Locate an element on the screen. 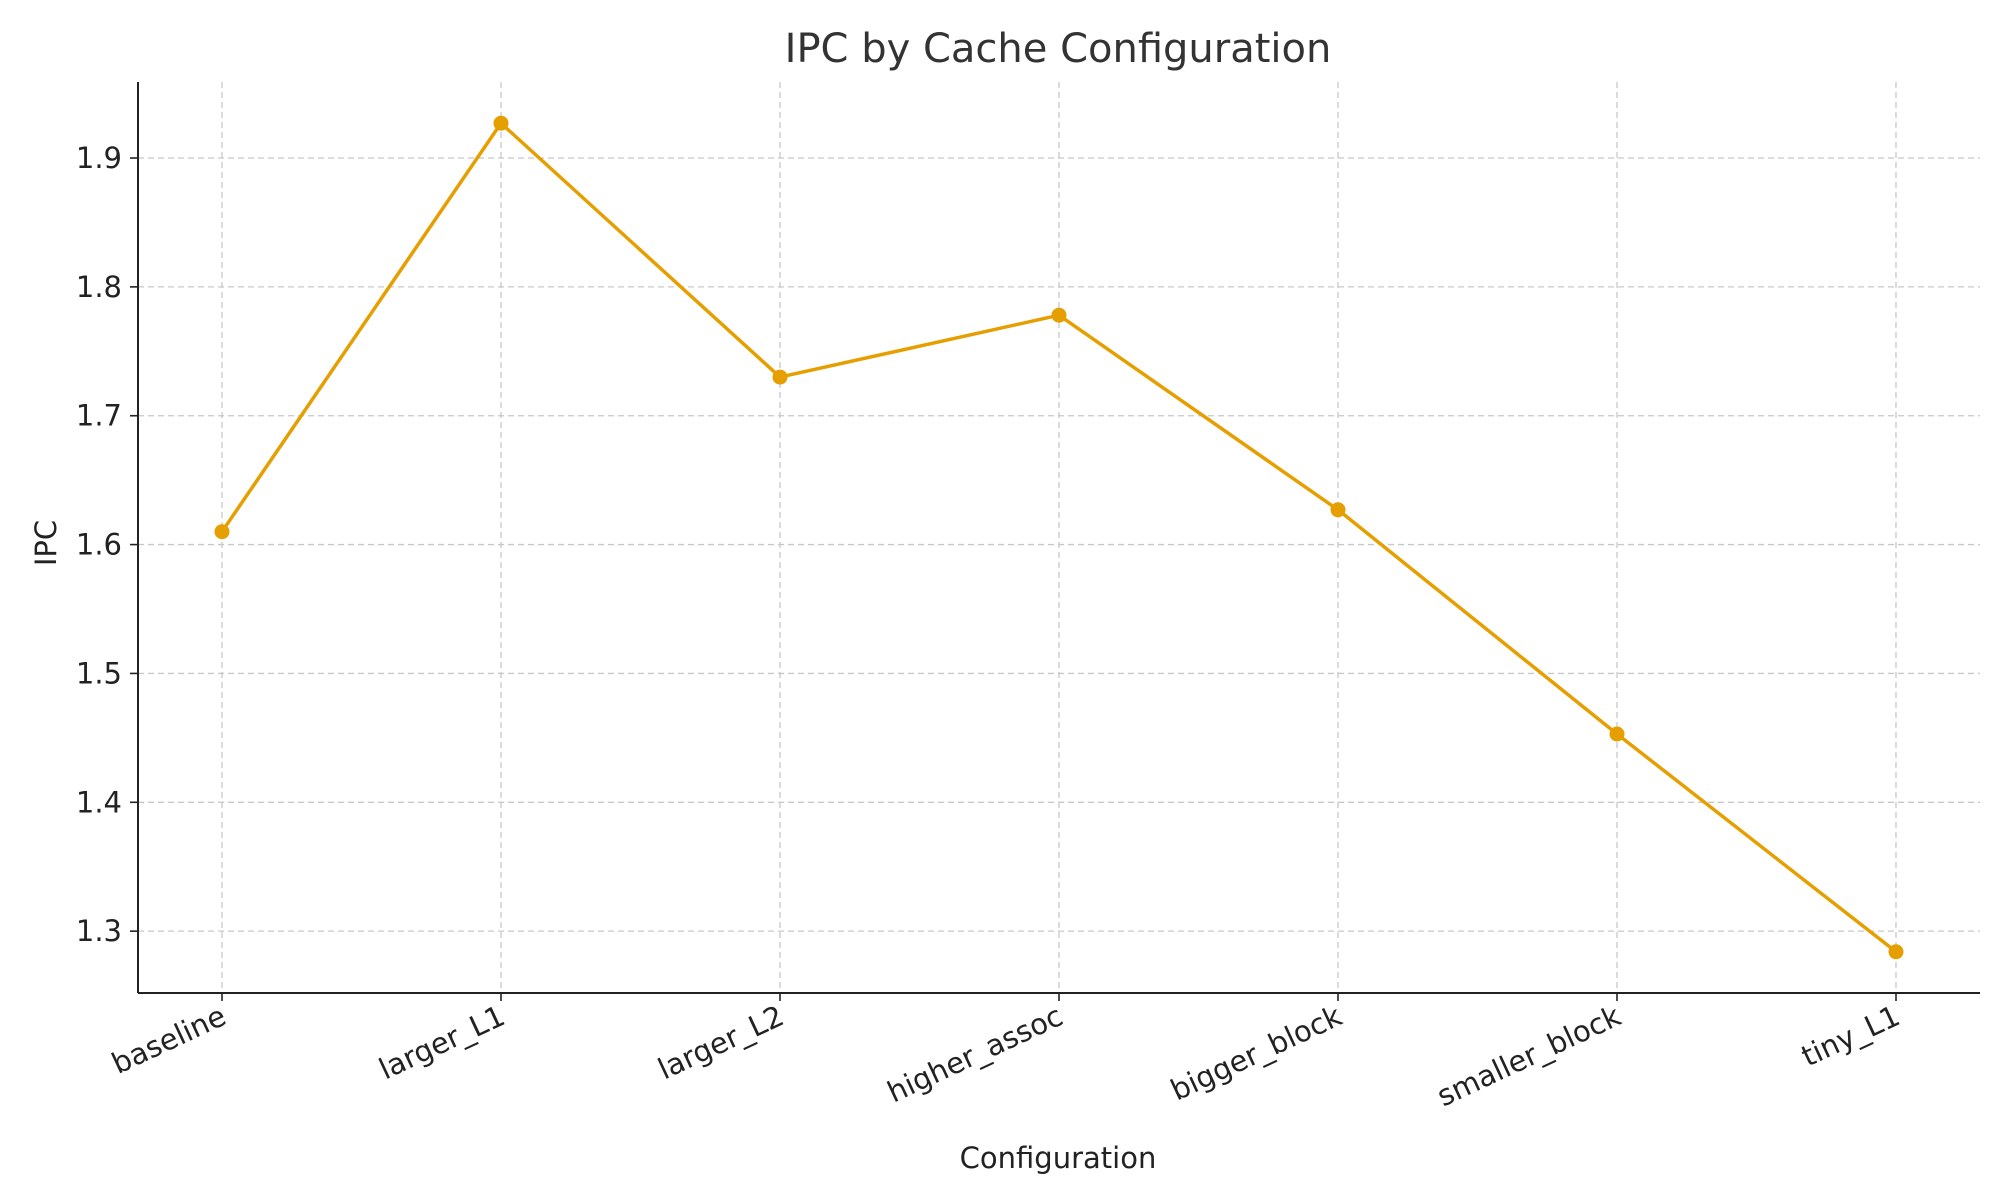  y-tick-label: 1.4 is located at coordinates (99, 802).